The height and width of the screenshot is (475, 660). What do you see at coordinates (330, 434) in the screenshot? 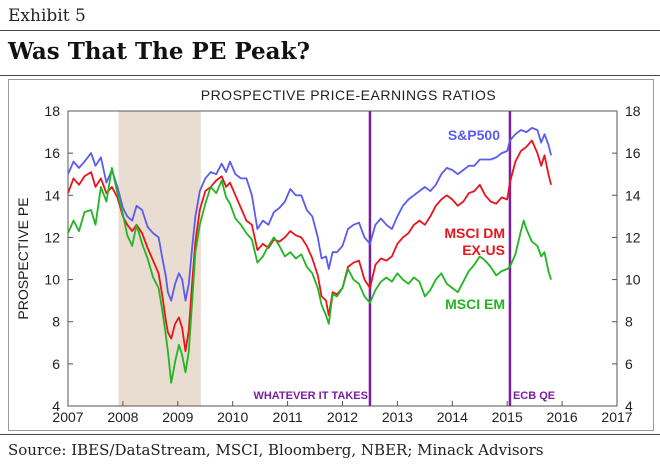
I see `footer-rule` at bounding box center [330, 434].